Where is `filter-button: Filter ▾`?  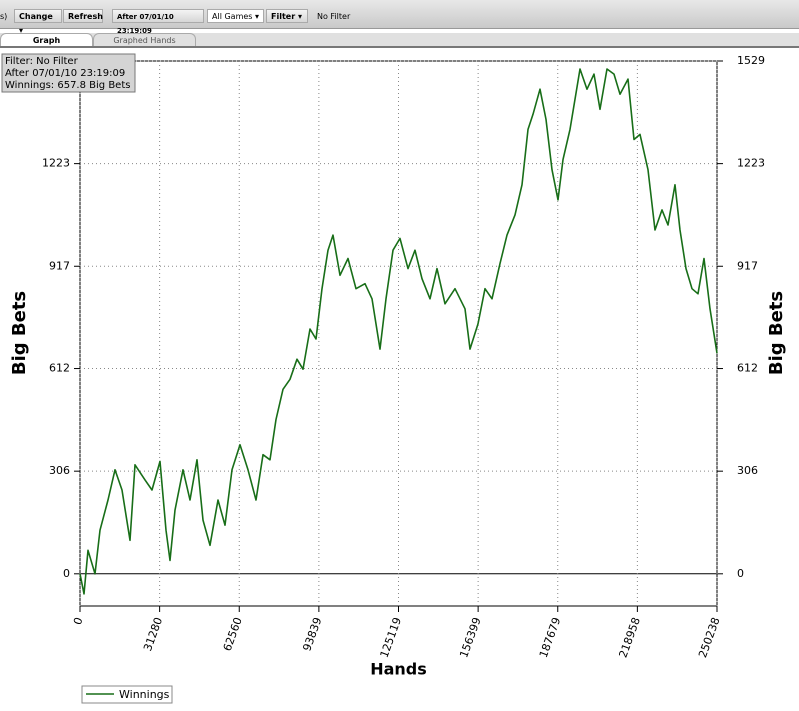 filter-button: Filter ▾ is located at coordinates (287, 16).